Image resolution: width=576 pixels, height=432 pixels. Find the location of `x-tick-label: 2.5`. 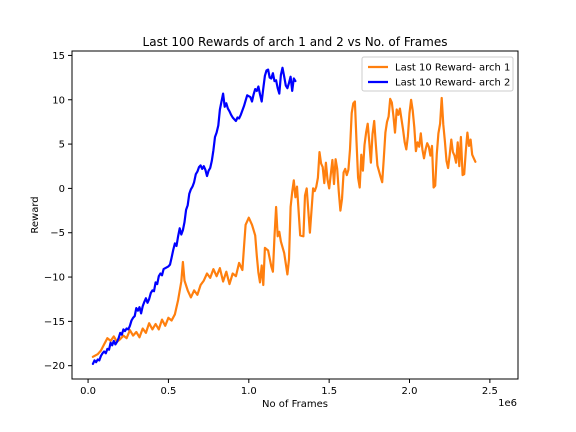

x-tick-label: 2.5 is located at coordinates (490, 391).